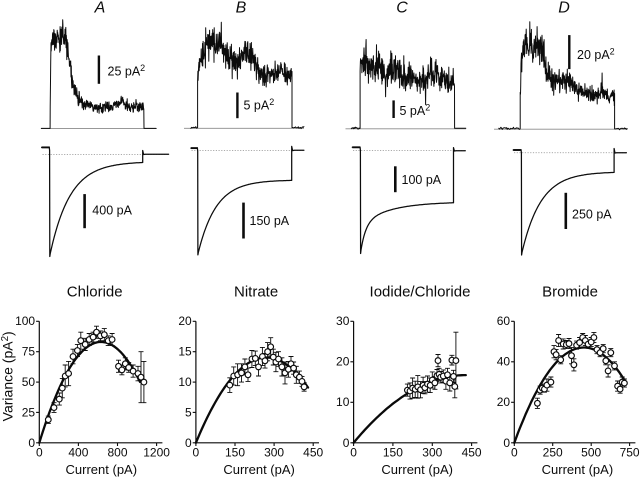 This screenshot has height=477, width=640. What do you see at coordinates (553, 452) in the screenshot?
I see `svg-text: 250` at bounding box center [553, 452].